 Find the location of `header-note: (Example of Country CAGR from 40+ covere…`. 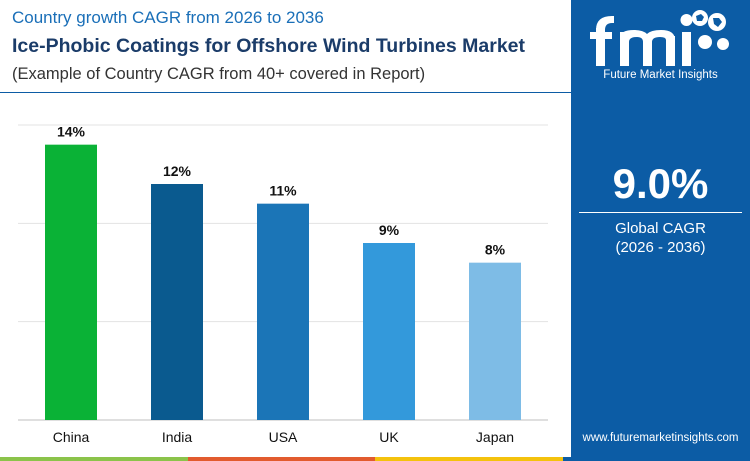

header-note: (Example of Country CAGR from 40+ covere… is located at coordinates (219, 74).